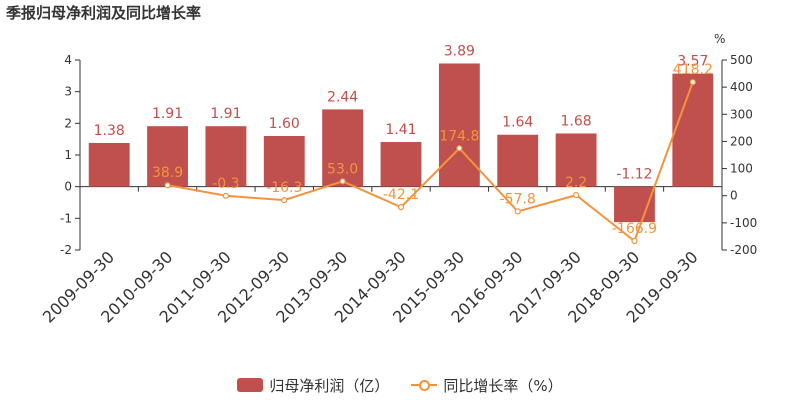 The width and height of the screenshot is (800, 400). What do you see at coordinates (741, 87) in the screenshot?
I see `y-right-tick-label: 400` at bounding box center [741, 87].